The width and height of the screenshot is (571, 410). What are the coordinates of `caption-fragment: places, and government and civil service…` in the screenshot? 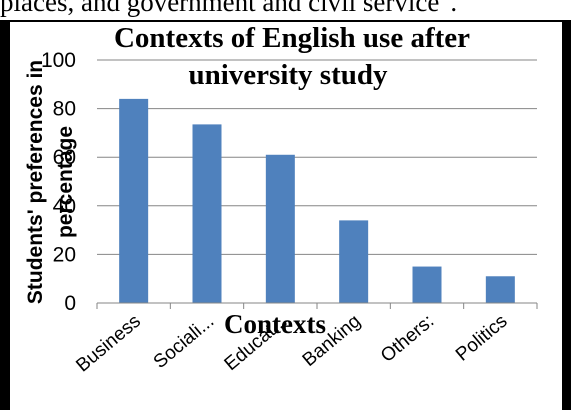 It's located at (229, 8).